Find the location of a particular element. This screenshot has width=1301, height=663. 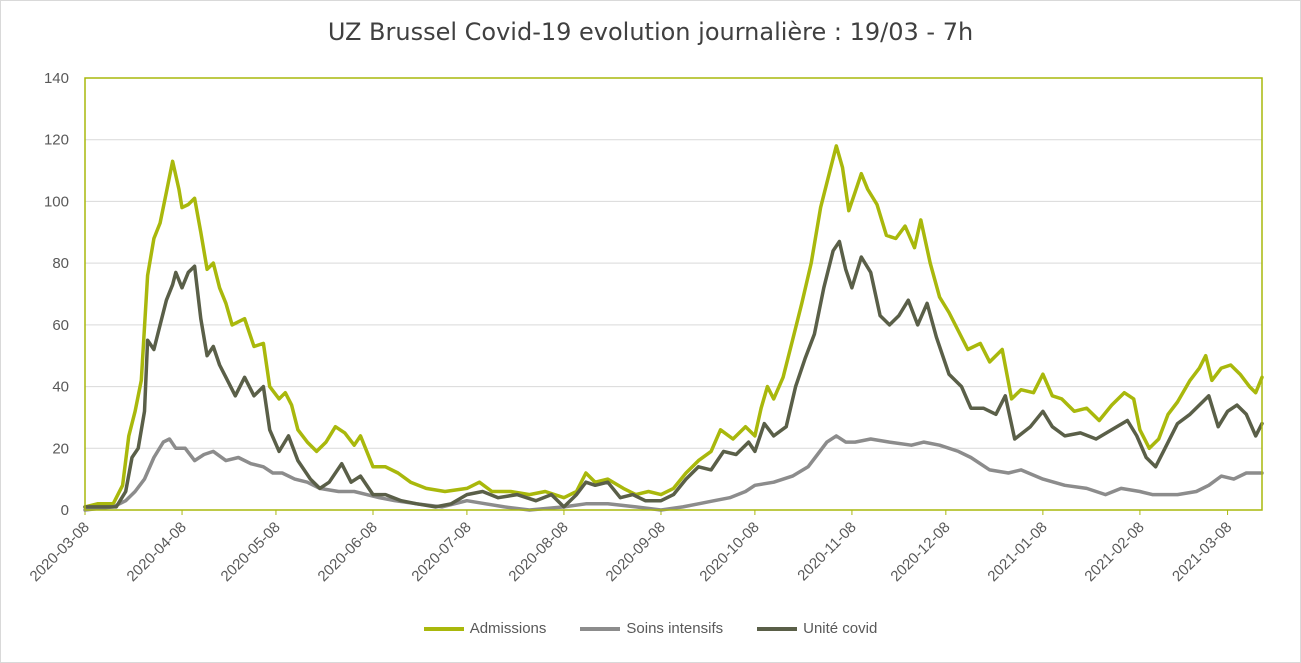

x-tick-label: 2020-04-08 is located at coordinates (157, 552).